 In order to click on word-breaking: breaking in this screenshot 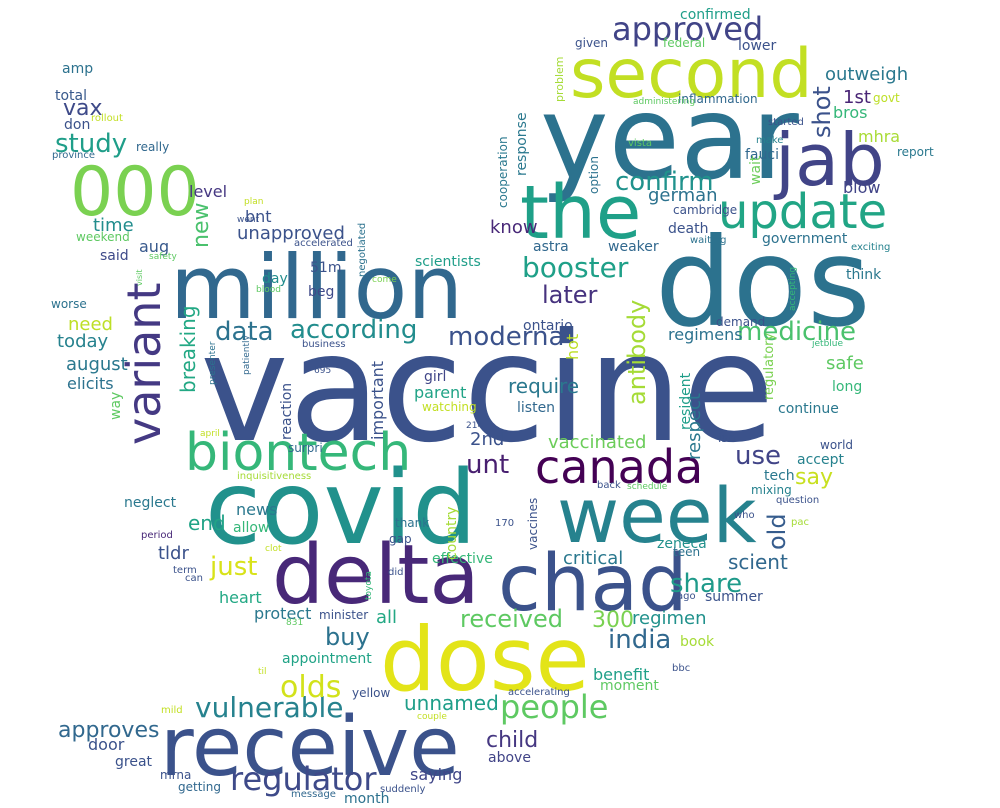, I will do `click(188, 349)`.